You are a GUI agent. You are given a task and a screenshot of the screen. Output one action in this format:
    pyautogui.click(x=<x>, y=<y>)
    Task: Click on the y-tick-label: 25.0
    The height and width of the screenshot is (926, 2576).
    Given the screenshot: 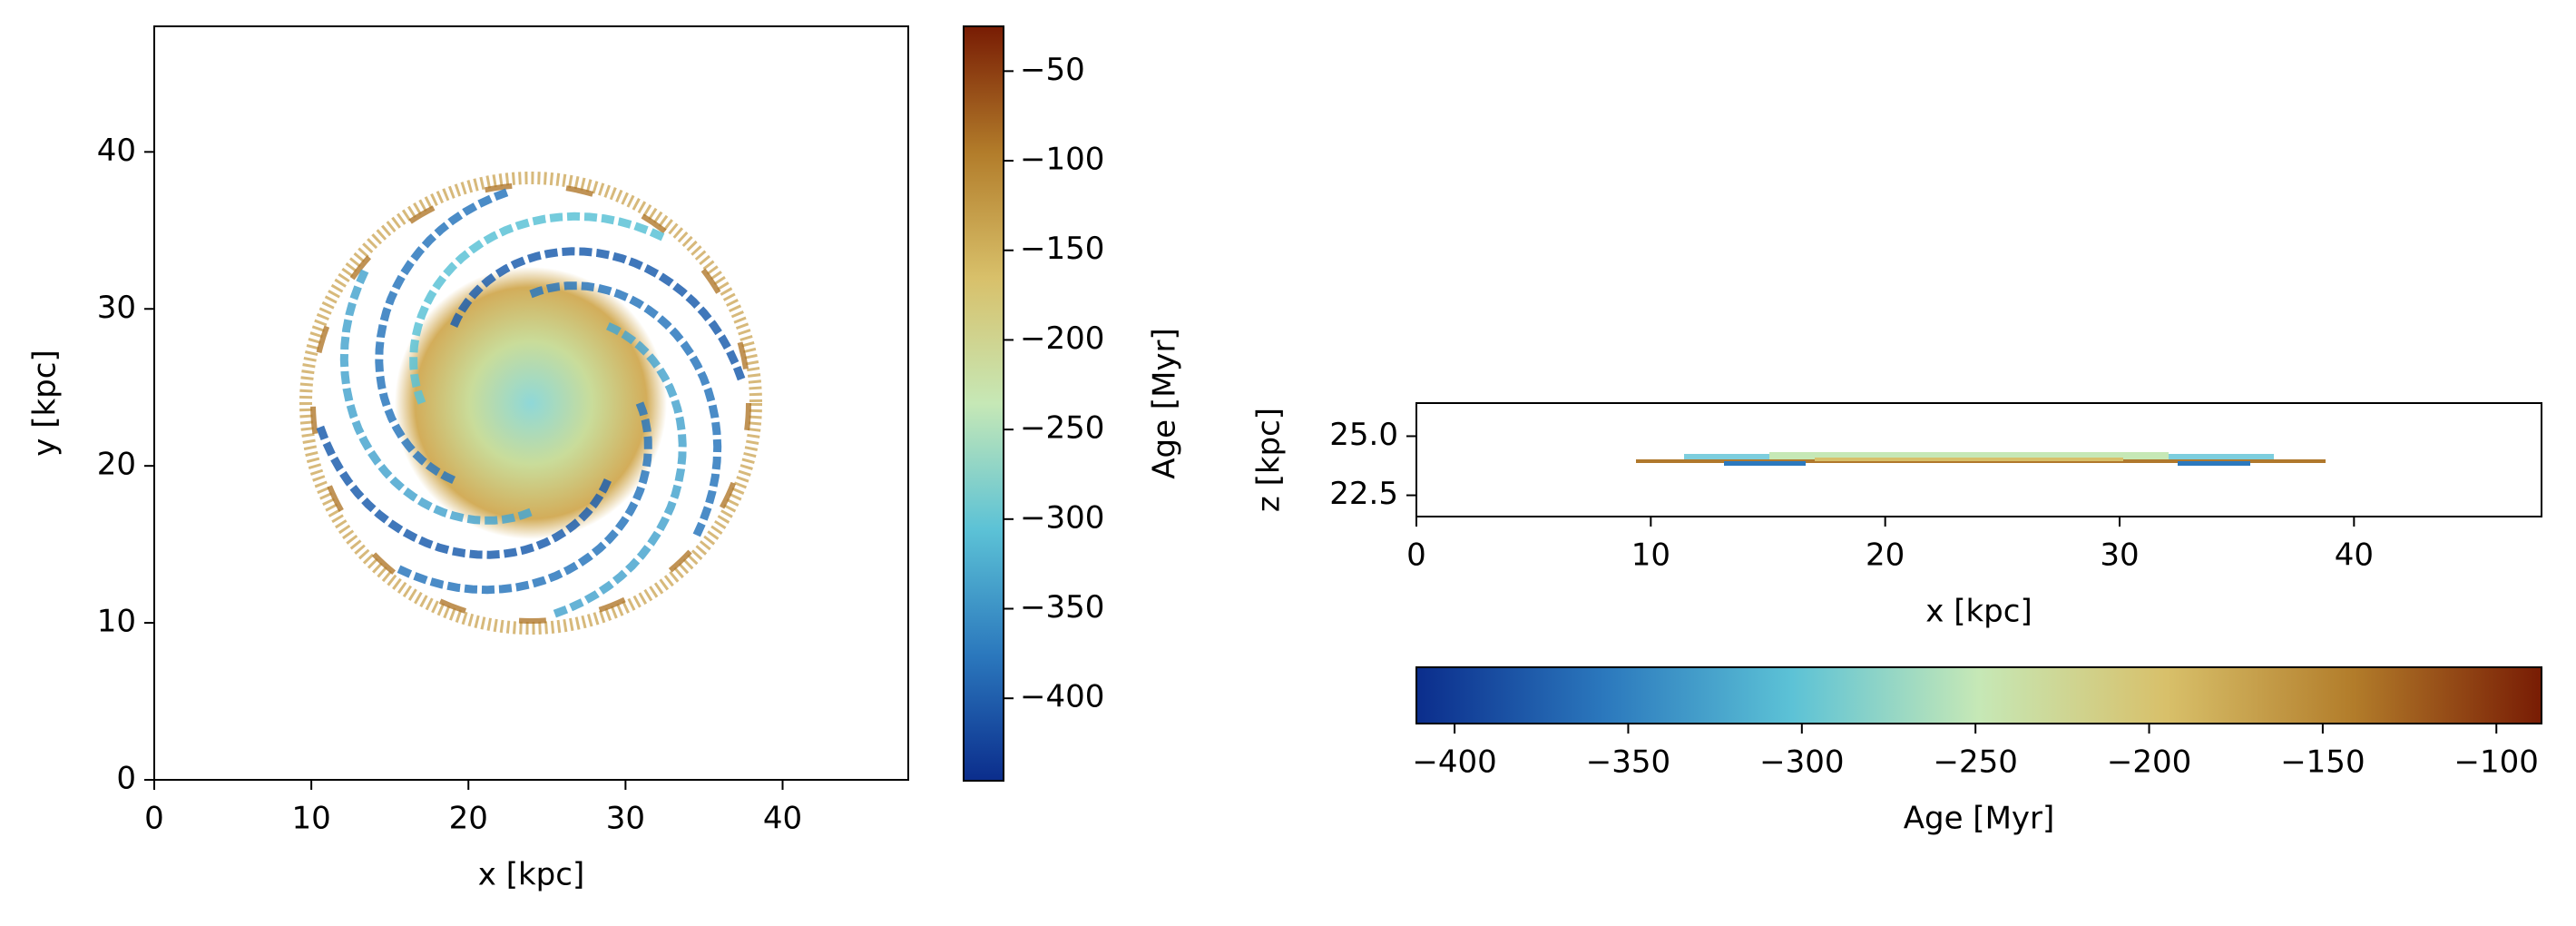 What is the action you would take?
    pyautogui.click(x=1363, y=435)
    